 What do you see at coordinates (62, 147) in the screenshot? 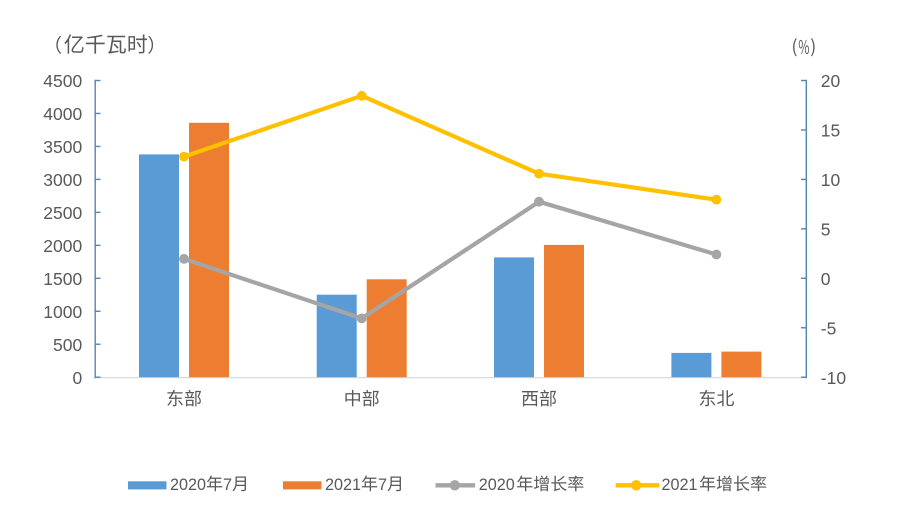
I see `svg-text: 3500` at bounding box center [62, 147].